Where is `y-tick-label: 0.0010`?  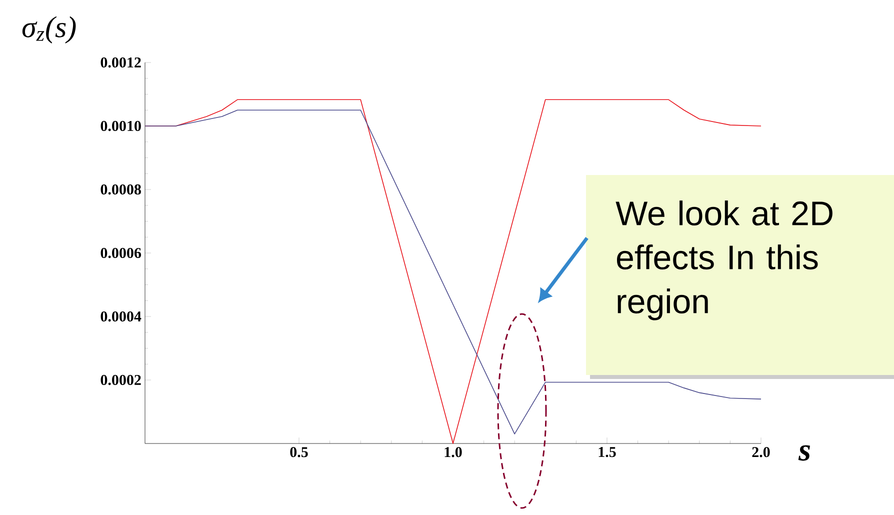 y-tick-label: 0.0010 is located at coordinates (120, 126).